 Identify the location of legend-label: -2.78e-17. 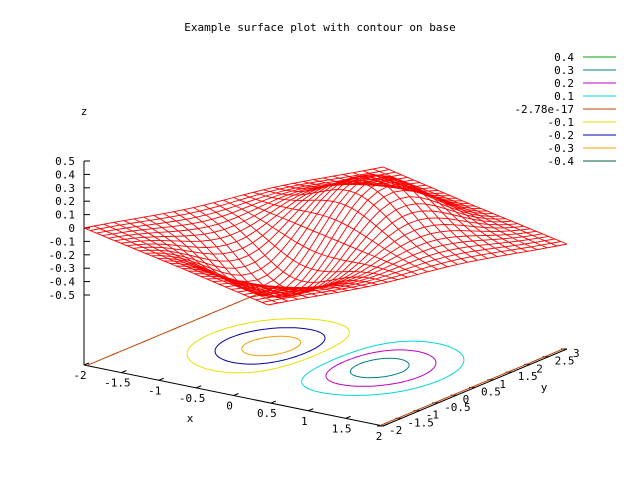
(544, 109).